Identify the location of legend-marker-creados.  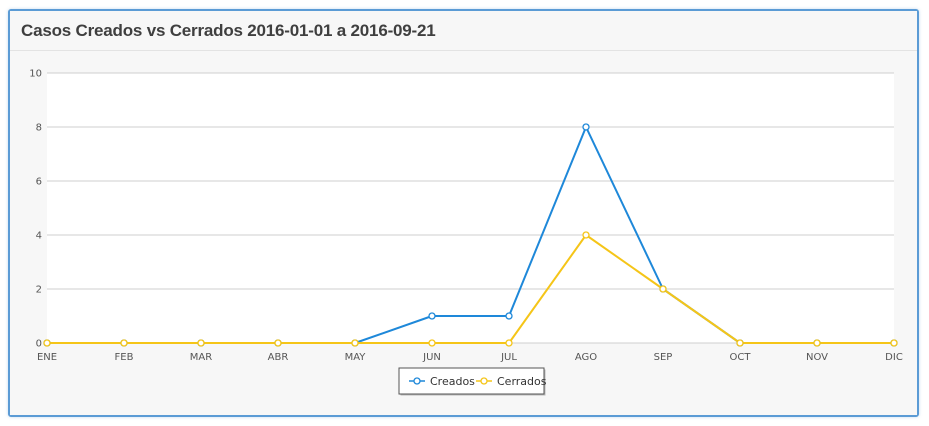
(417, 381).